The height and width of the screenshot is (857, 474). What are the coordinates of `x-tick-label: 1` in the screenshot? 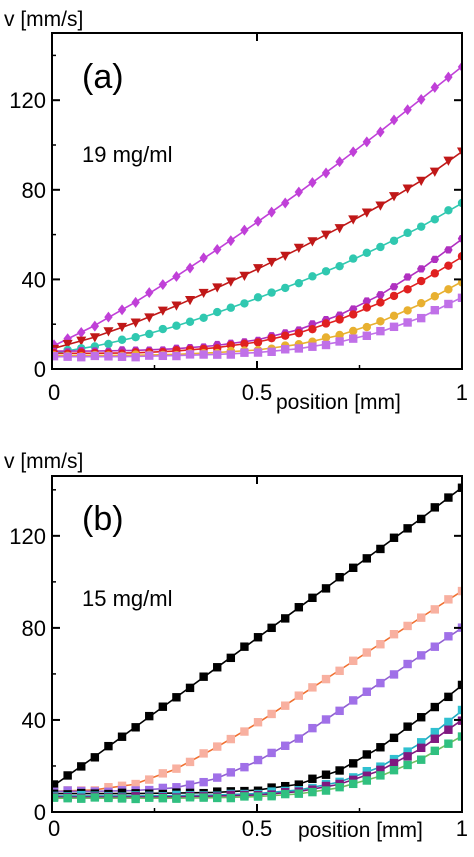 It's located at (462, 828).